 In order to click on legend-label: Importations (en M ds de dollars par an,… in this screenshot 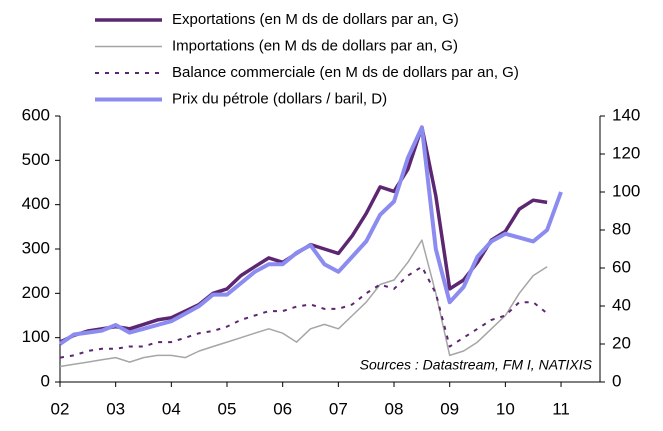, I will do `click(315, 45)`.